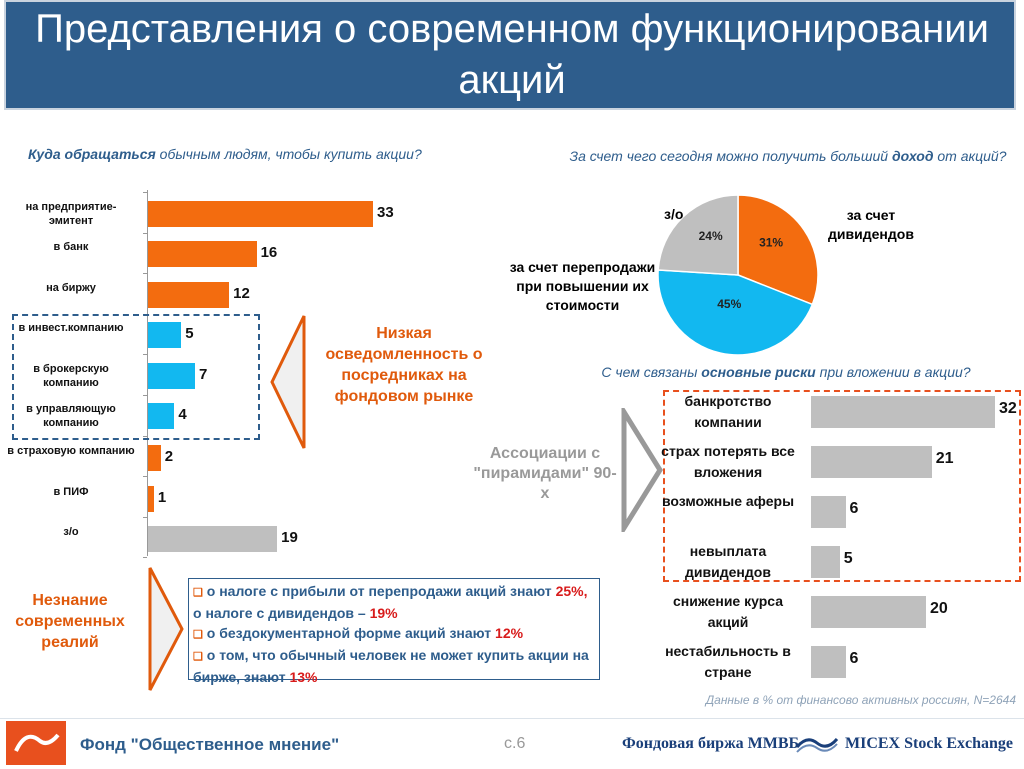  What do you see at coordinates (893, 372) in the screenshot?
I see `risk-question-post: при вложении в акции?` at bounding box center [893, 372].